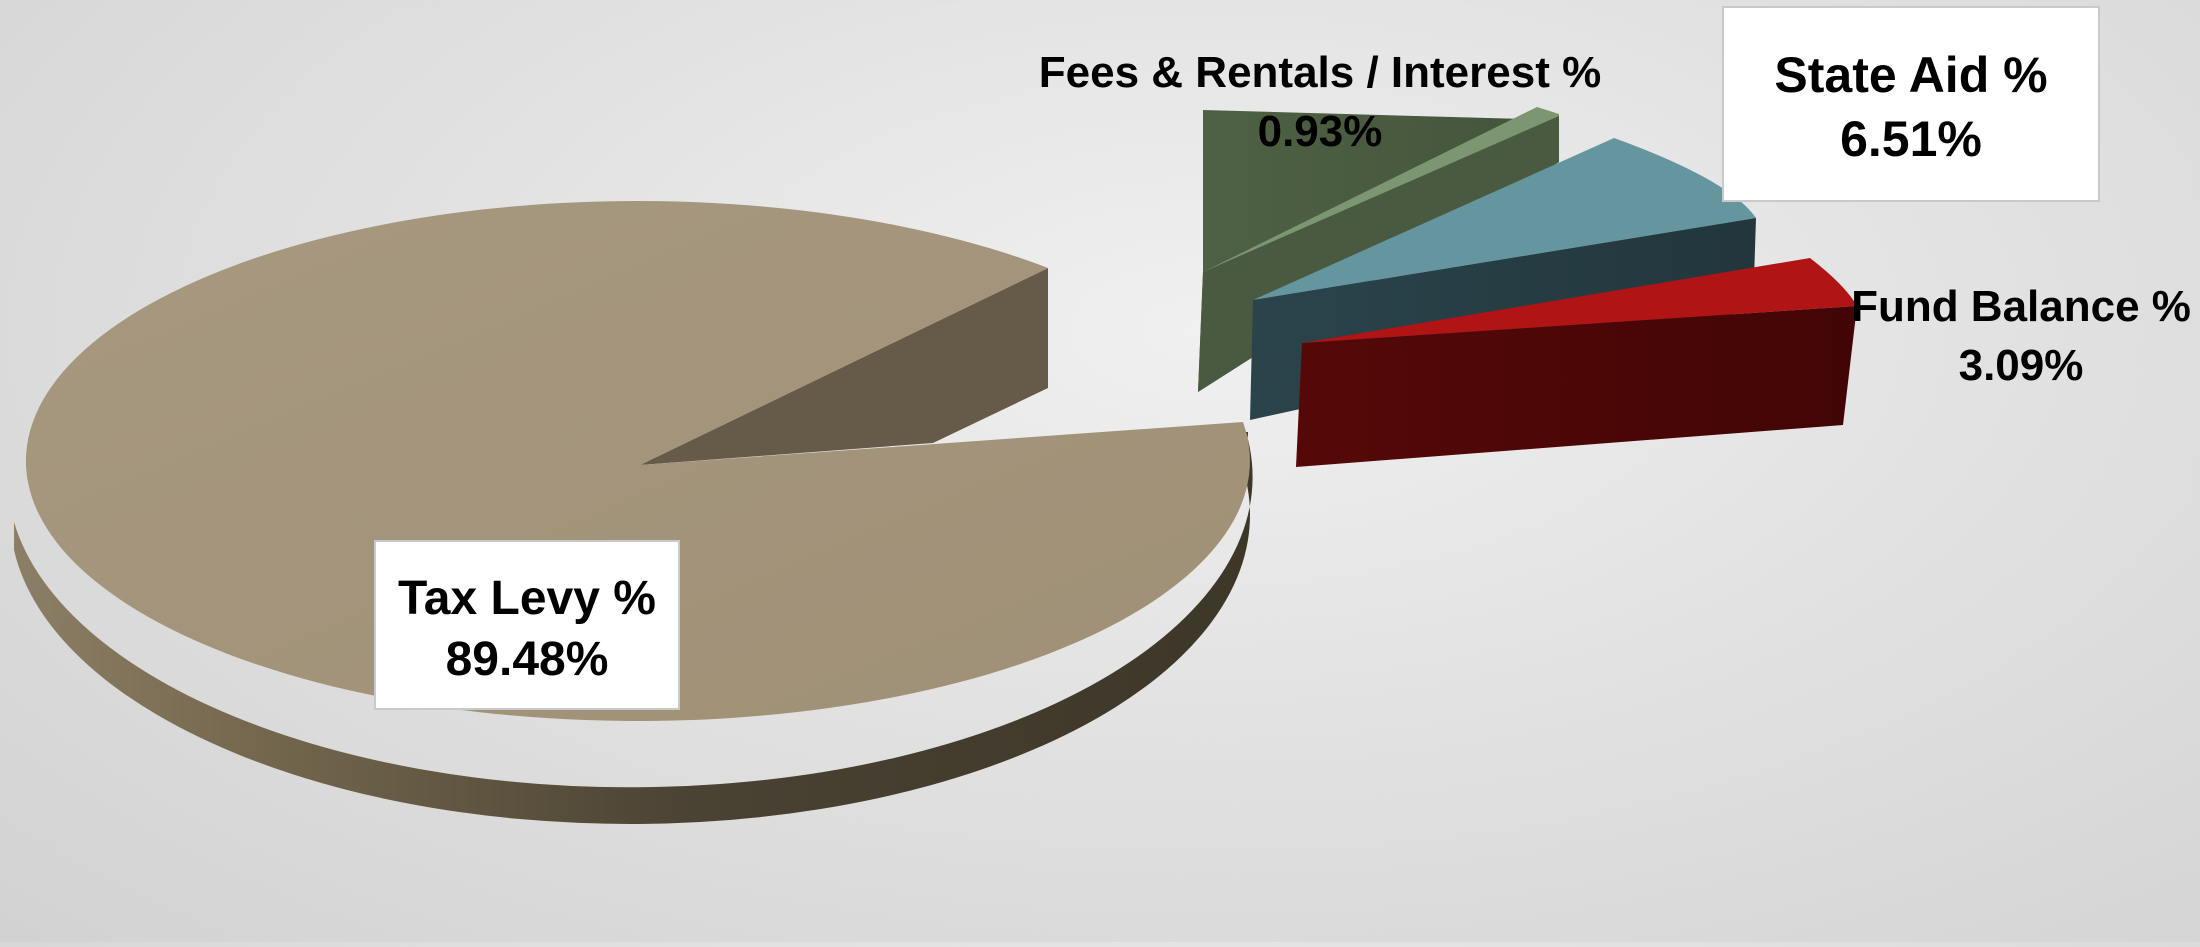 This screenshot has width=2200, height=947. Describe the element at coordinates (1320, 131) in the screenshot. I see `label-fees-value: 0.93%` at that location.